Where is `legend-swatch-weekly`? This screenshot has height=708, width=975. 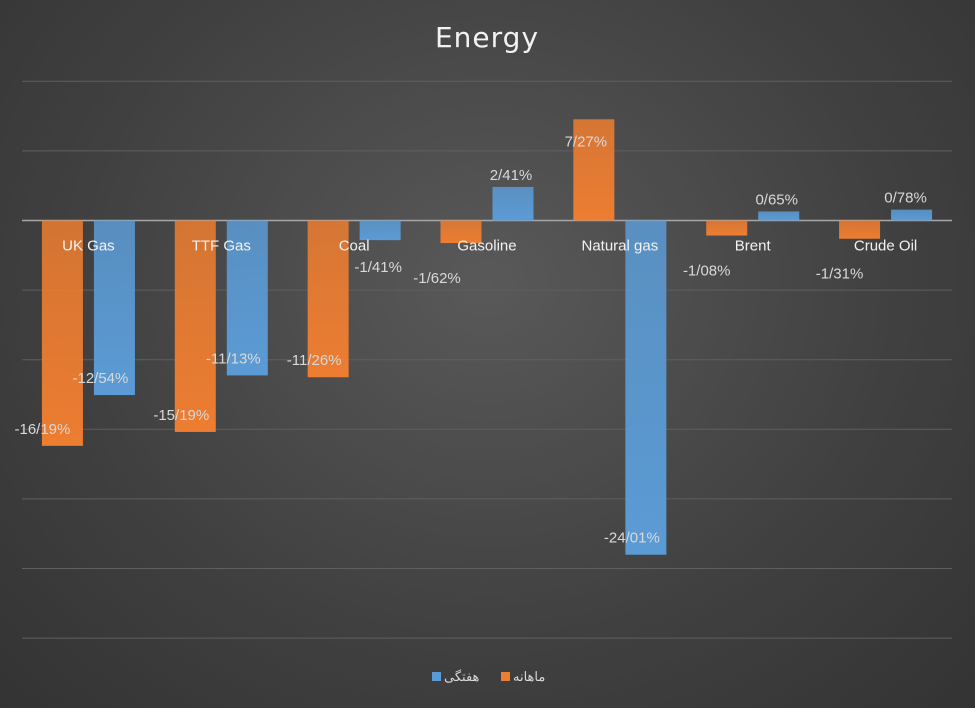 legend-swatch-weekly is located at coordinates (436, 676).